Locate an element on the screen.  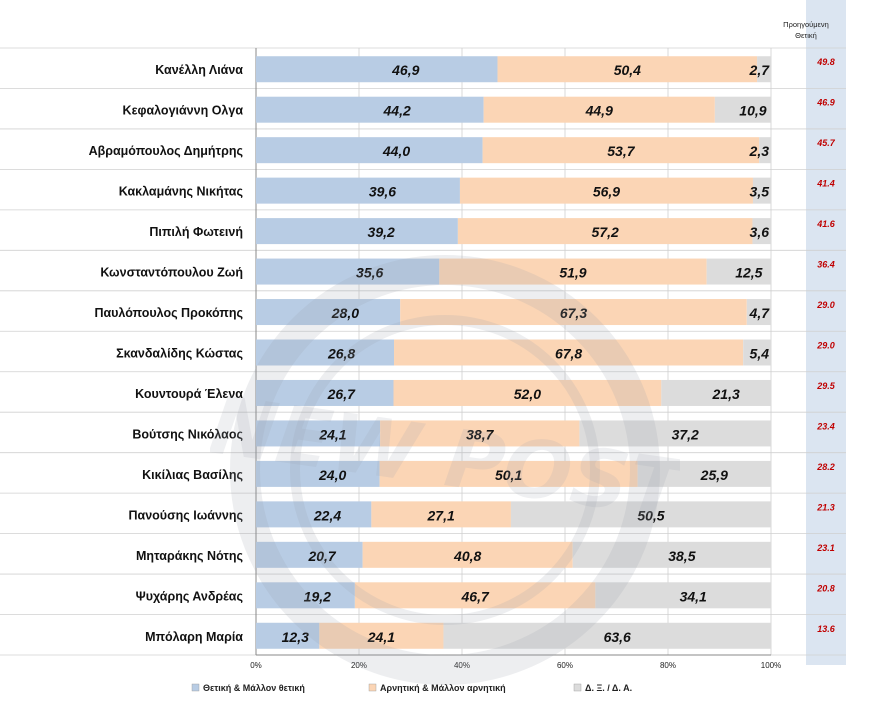
bar-value-label: 21,3 is located at coordinates (726, 394).